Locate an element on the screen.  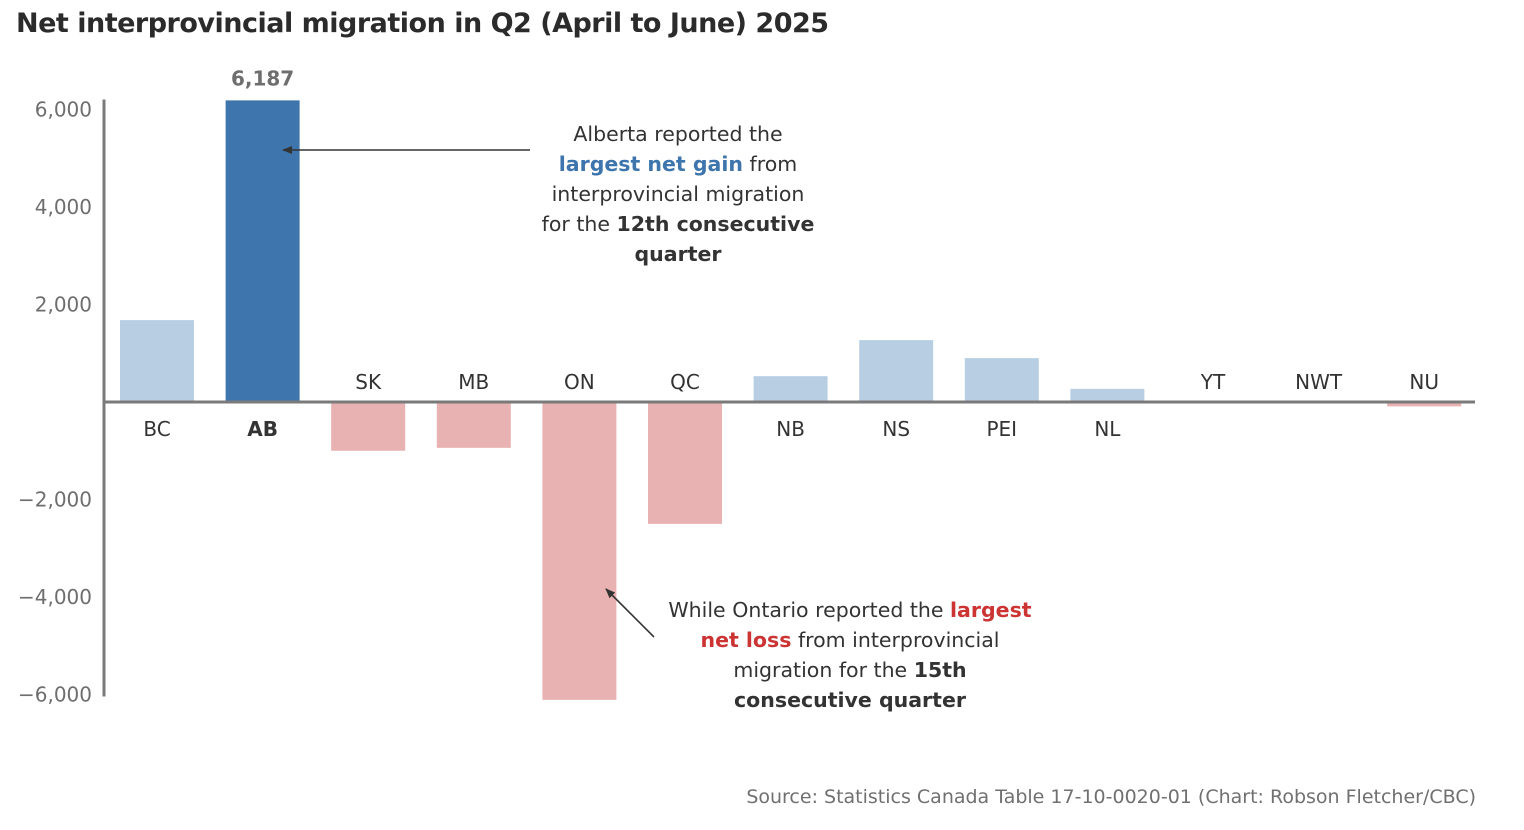
y-tick-label: −6,000 is located at coordinates (55, 695).